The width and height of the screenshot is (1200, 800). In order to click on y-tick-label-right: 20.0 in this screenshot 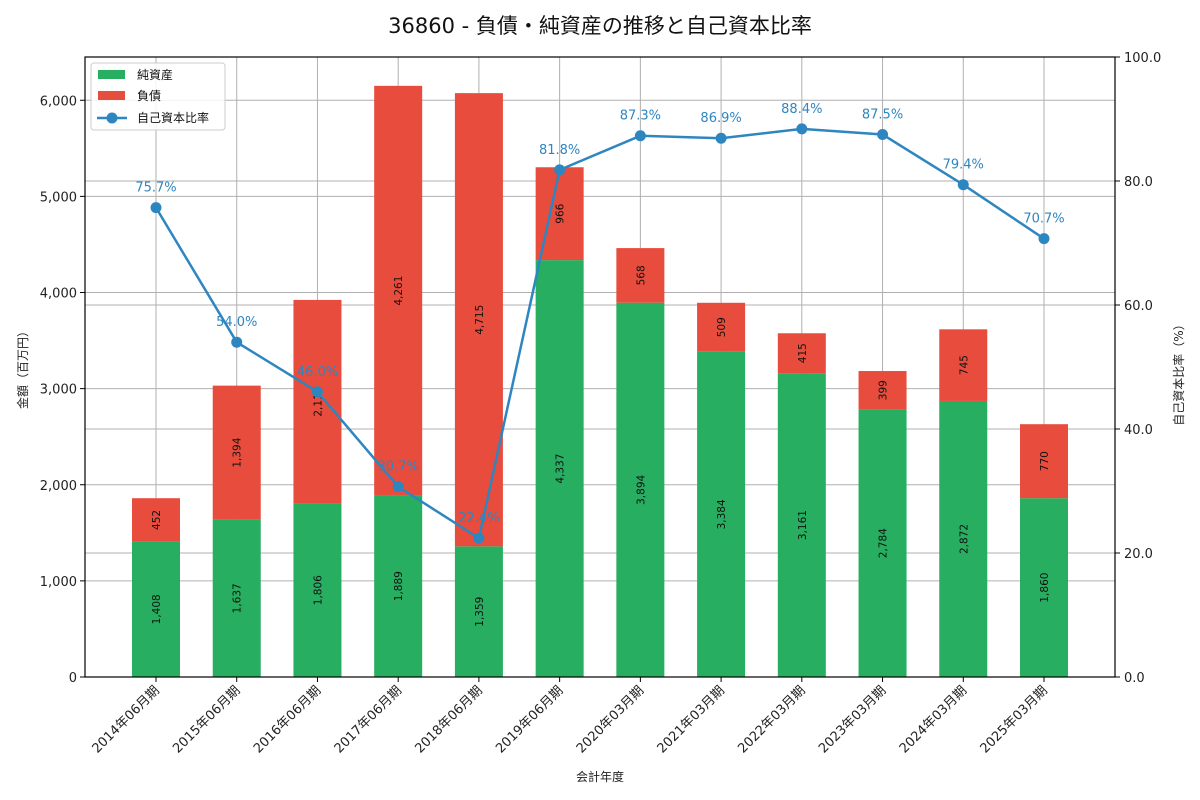, I will do `click(1138, 554)`.